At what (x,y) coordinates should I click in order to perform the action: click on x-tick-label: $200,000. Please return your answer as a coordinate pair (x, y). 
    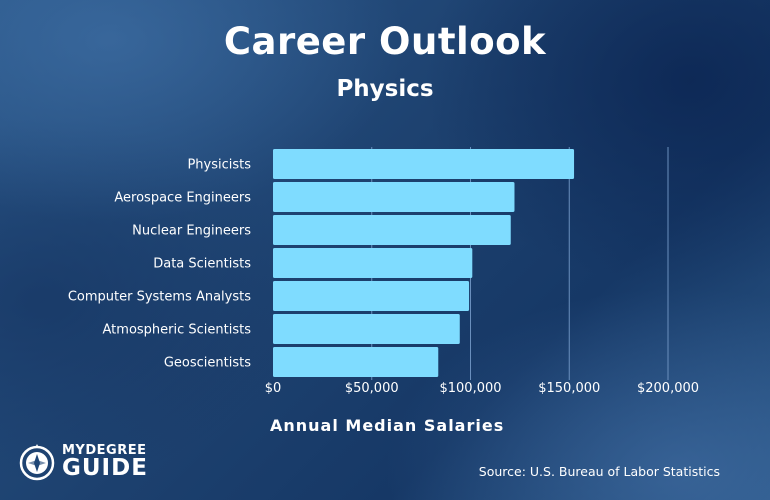
    Looking at the image, I should click on (668, 388).